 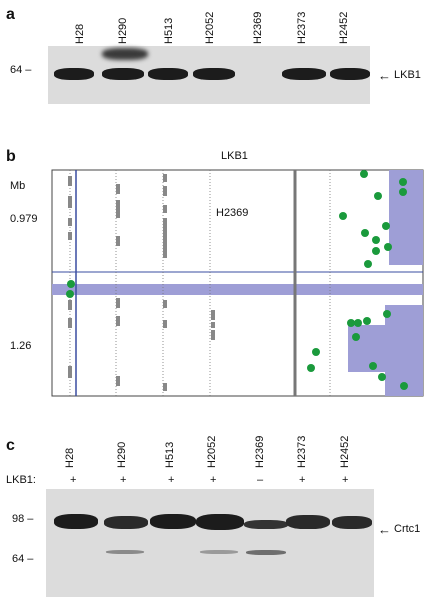 What do you see at coordinates (141, 282) in the screenshot?
I see `probe-segments` at bounding box center [141, 282].